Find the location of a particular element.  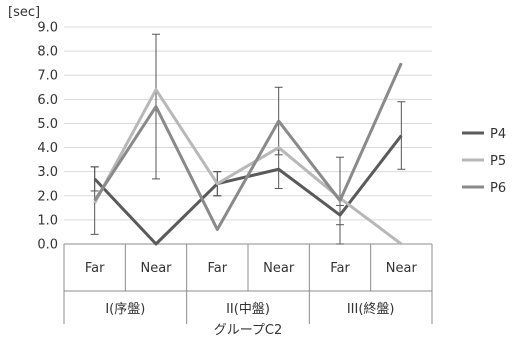

y-tick-label: 9.0 is located at coordinates (47, 28).